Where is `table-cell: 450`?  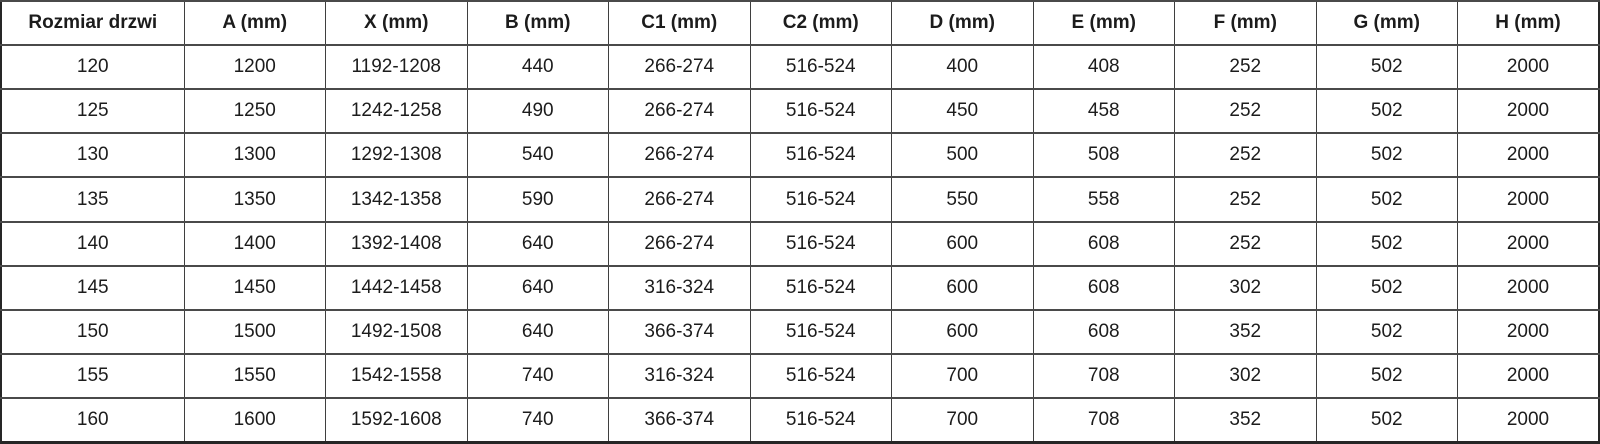 table-cell: 450 is located at coordinates (962, 111).